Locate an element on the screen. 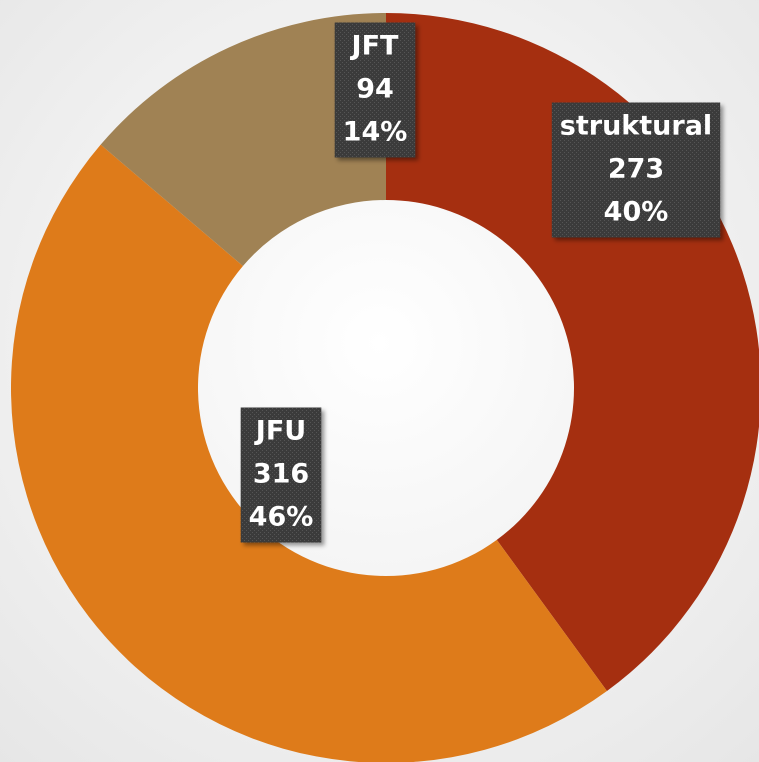 The height and width of the screenshot is (762, 759). label-percent: 40% is located at coordinates (636, 212).